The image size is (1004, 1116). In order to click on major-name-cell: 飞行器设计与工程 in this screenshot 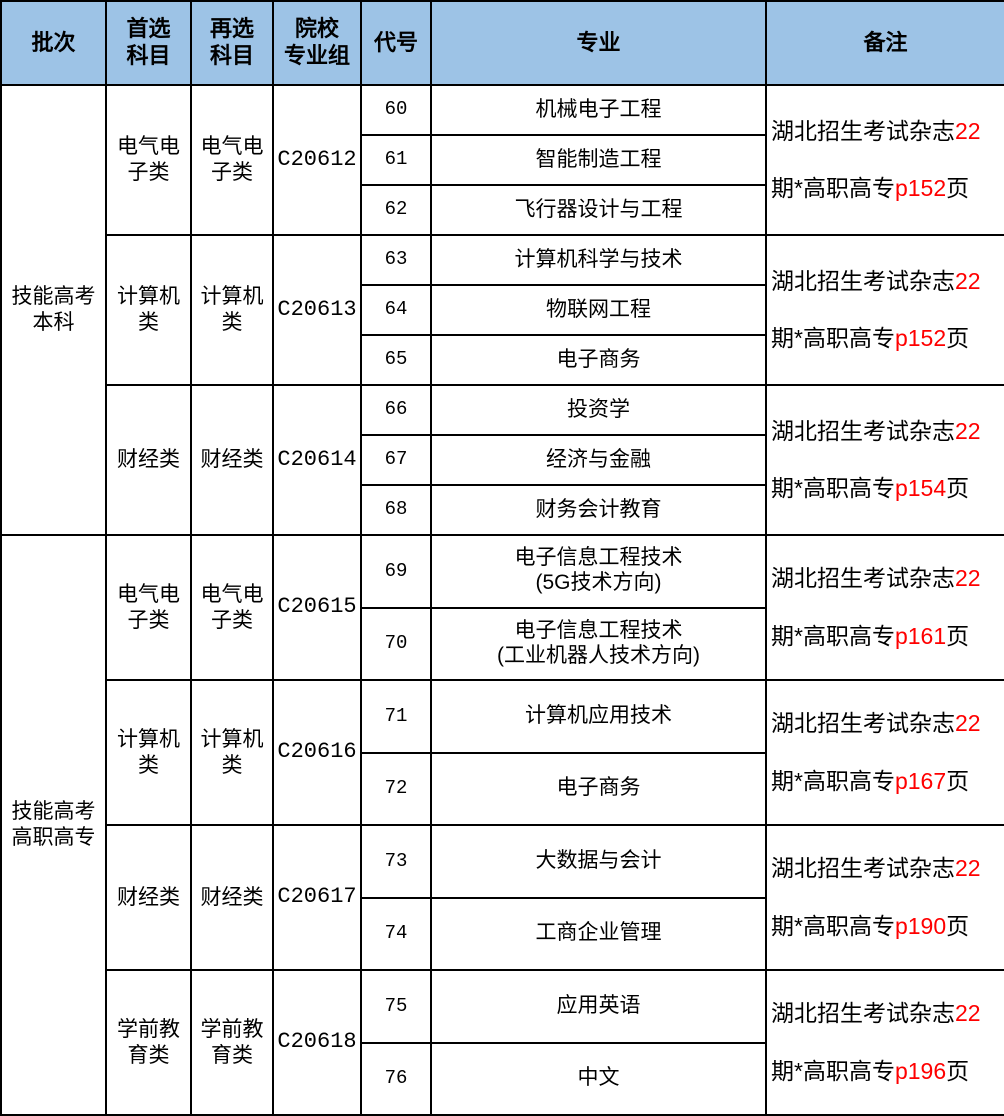, I will do `click(598, 210)`.